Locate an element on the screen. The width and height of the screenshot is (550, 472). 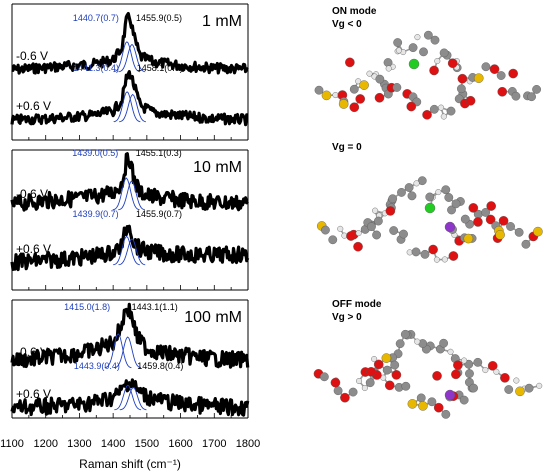
structure-panel-on: ON mode Vg < 0 is located at coordinates (427, 63).